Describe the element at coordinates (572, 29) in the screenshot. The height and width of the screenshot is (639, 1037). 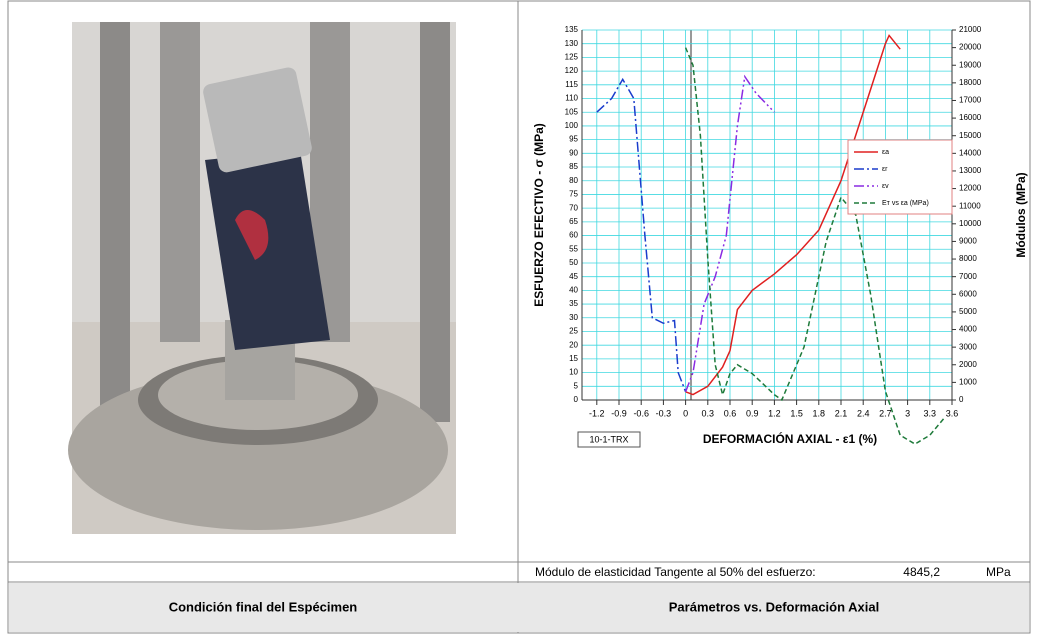
I see `y-tick-label: 135` at that location.